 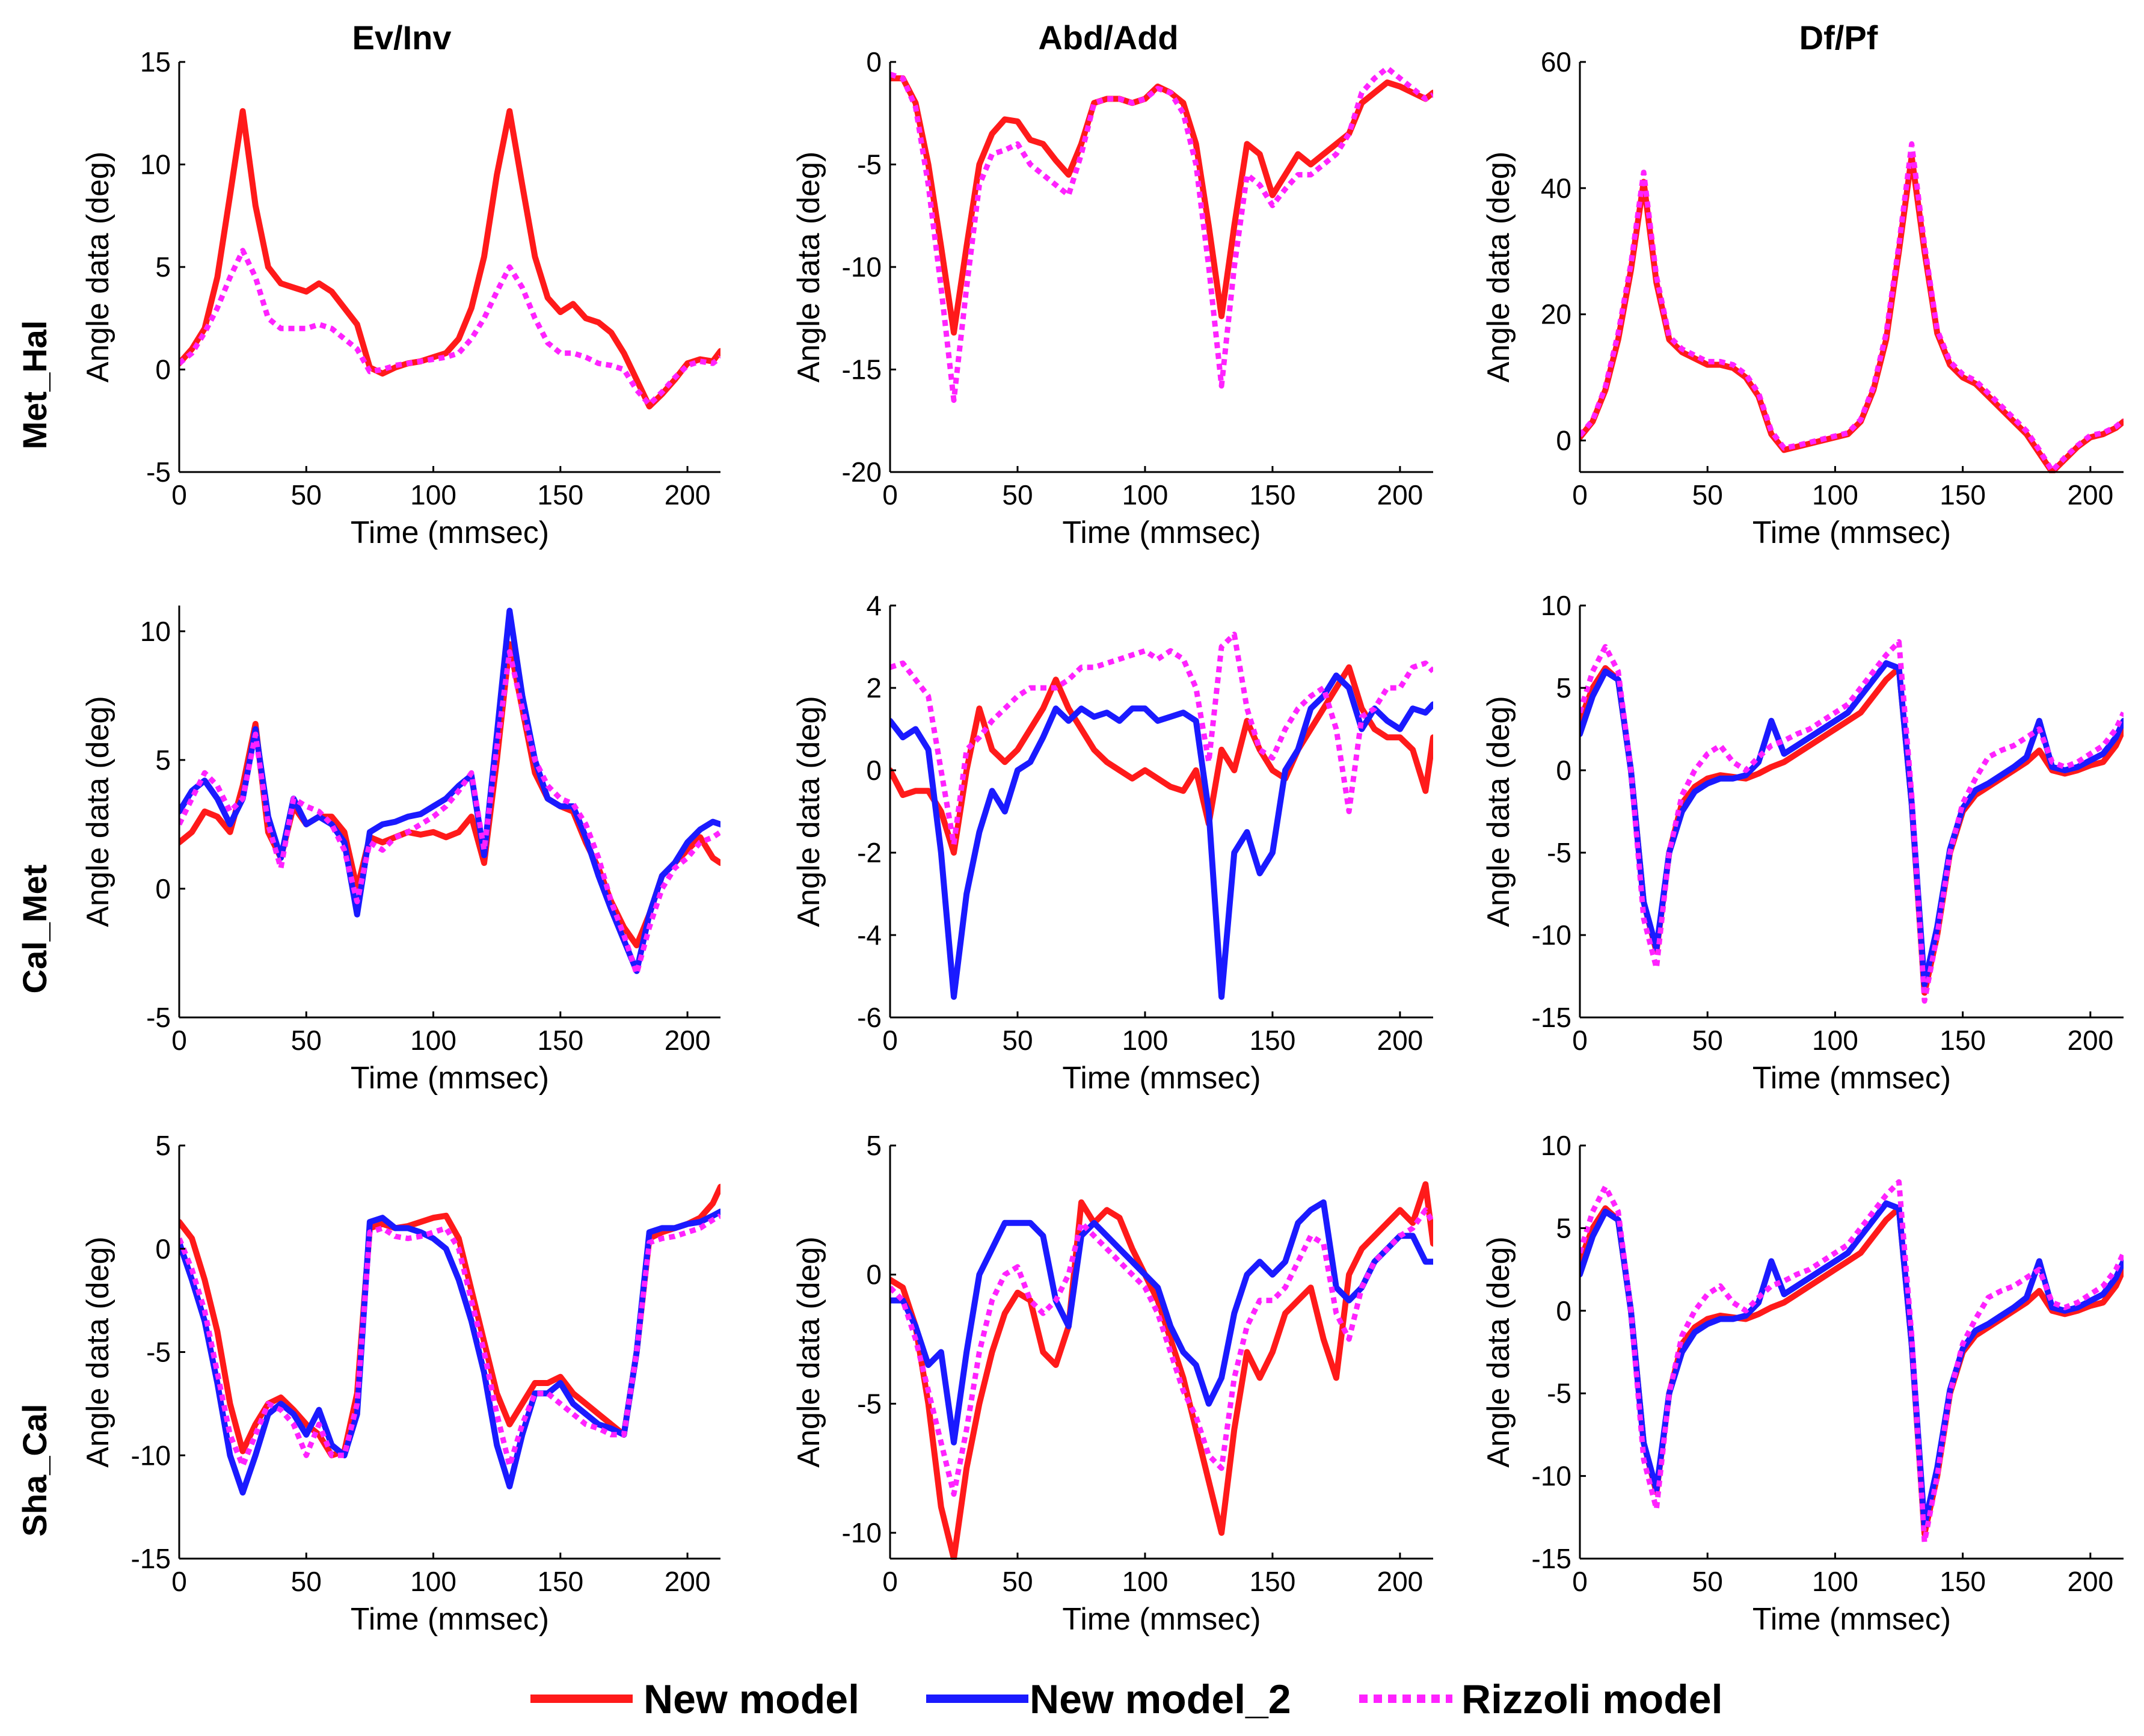 I want to click on y-tick-label: -10, so click(x=151, y=1456).